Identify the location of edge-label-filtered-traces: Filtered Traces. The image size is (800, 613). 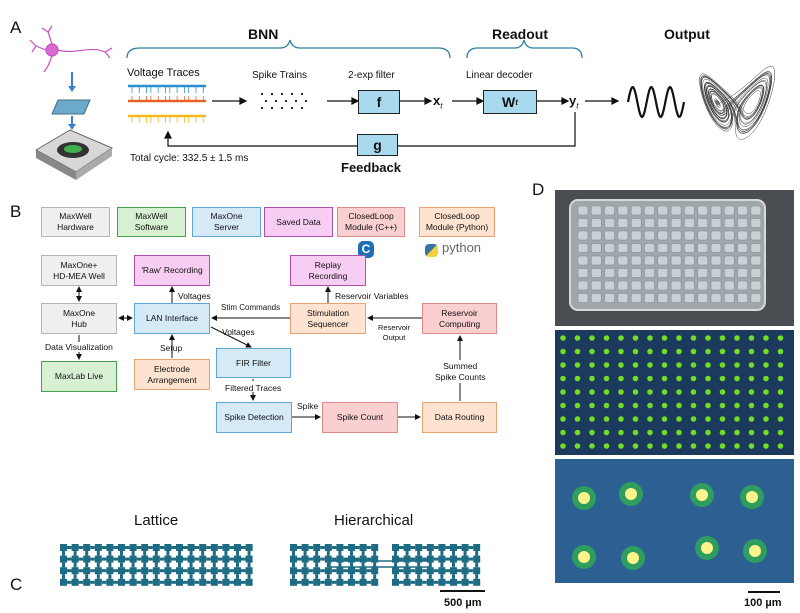
(253, 388).